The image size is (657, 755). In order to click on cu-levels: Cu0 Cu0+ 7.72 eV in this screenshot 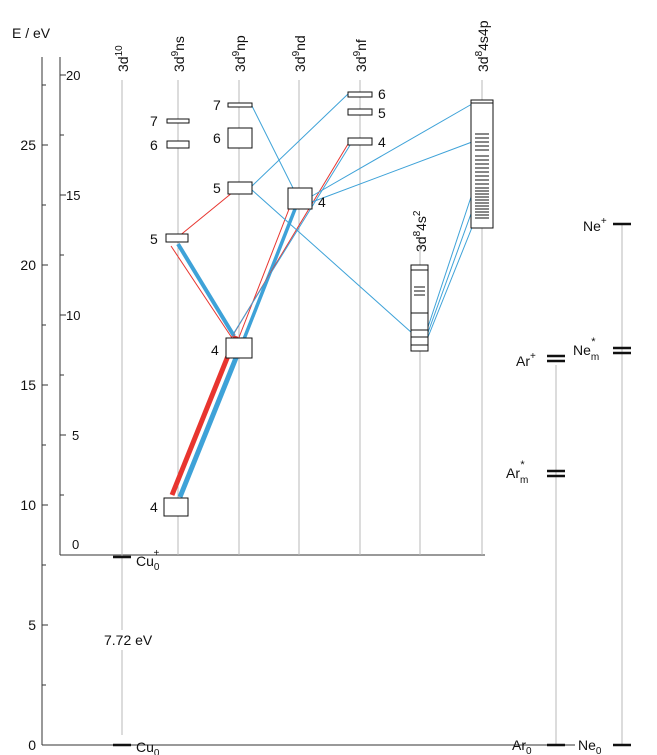, I will do `click(132, 651)`.